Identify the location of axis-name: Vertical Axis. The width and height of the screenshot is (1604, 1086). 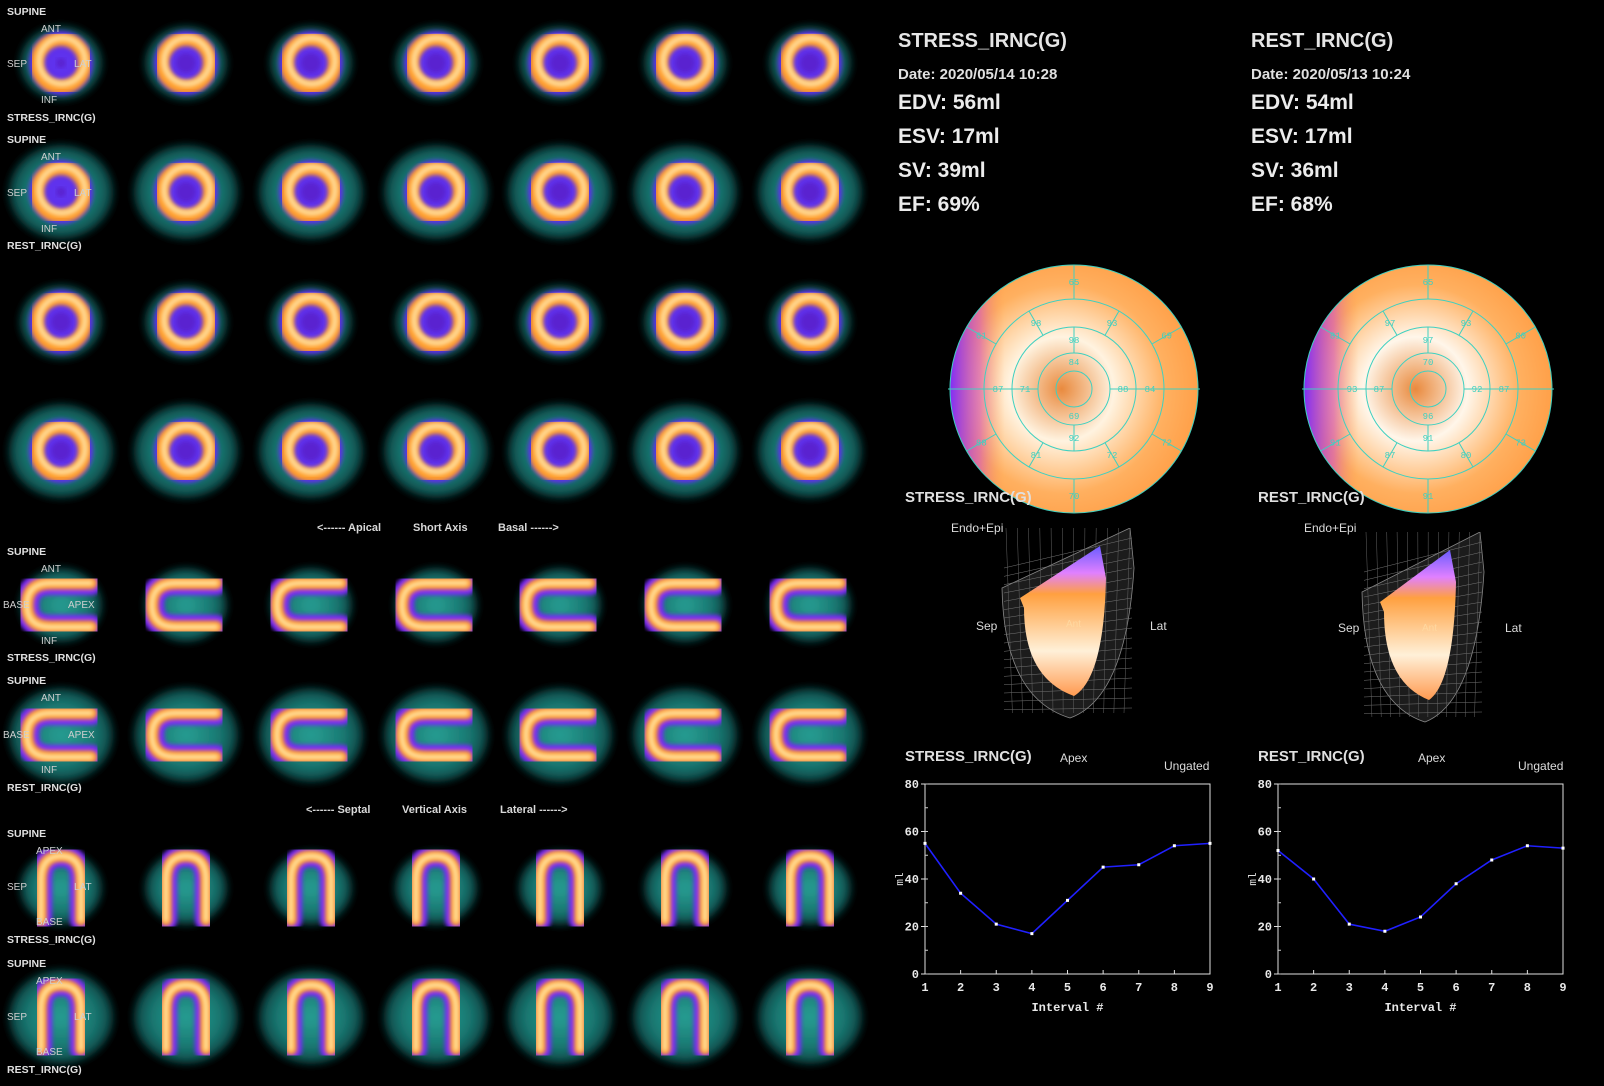
(435, 810).